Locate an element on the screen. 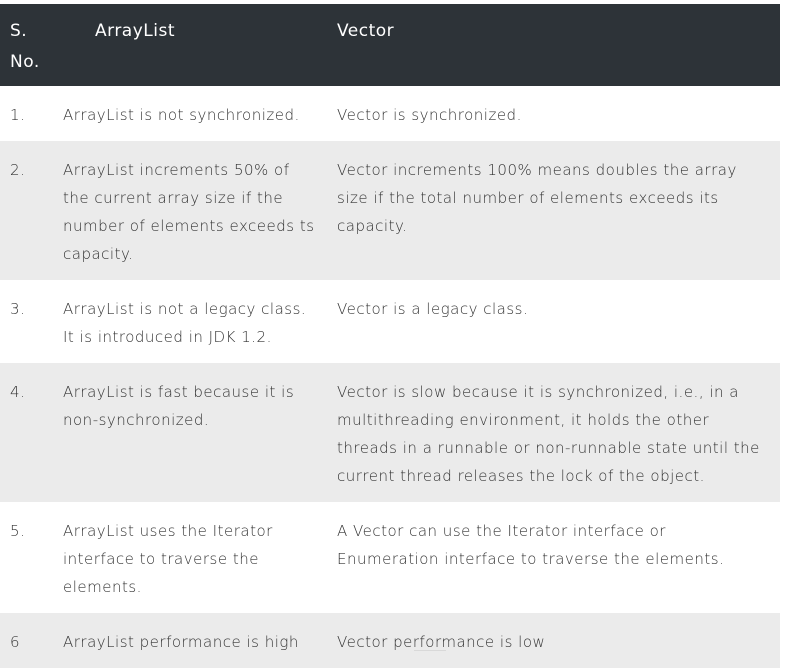 This screenshot has width=786, height=668. cell-sno: 2. is located at coordinates (26, 210).